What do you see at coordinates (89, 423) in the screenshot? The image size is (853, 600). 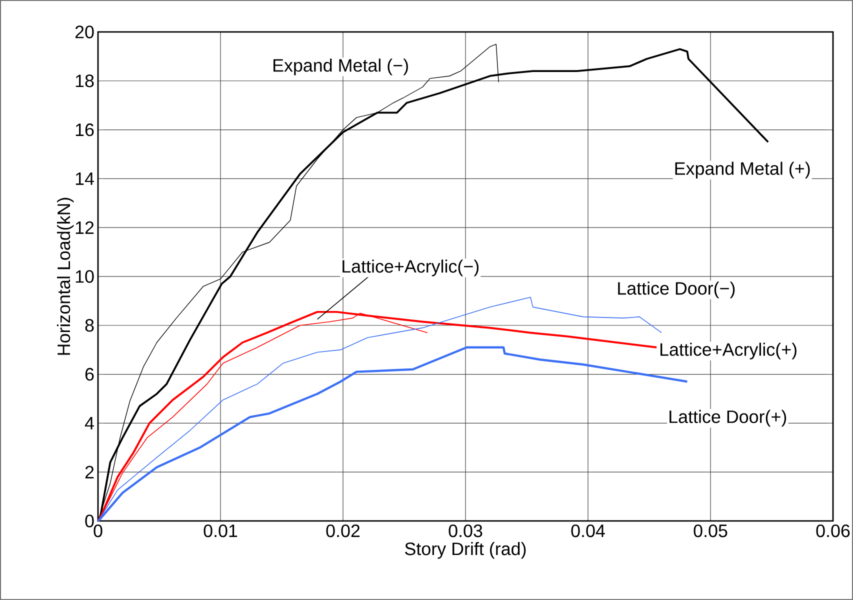 I see `y-tick-label: 4` at bounding box center [89, 423].